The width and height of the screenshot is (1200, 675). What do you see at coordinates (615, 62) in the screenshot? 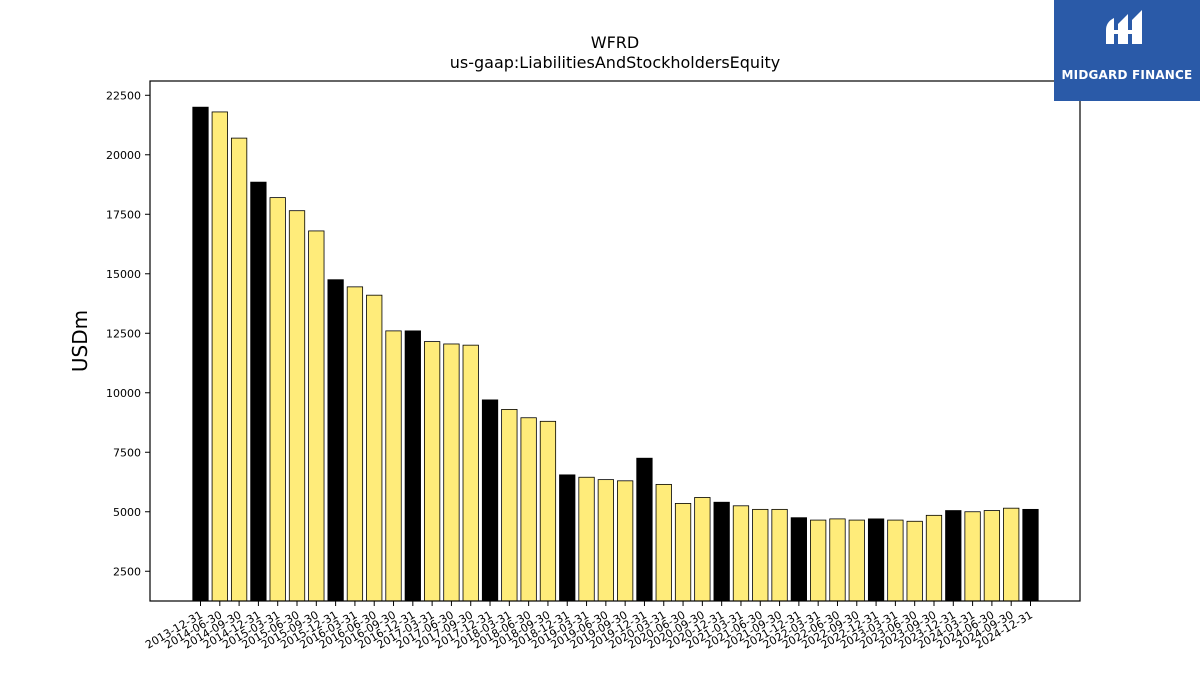
I see `chart-subtitle: us-gaap:LiabilitiesAndStockholdersEquity` at bounding box center [615, 62].